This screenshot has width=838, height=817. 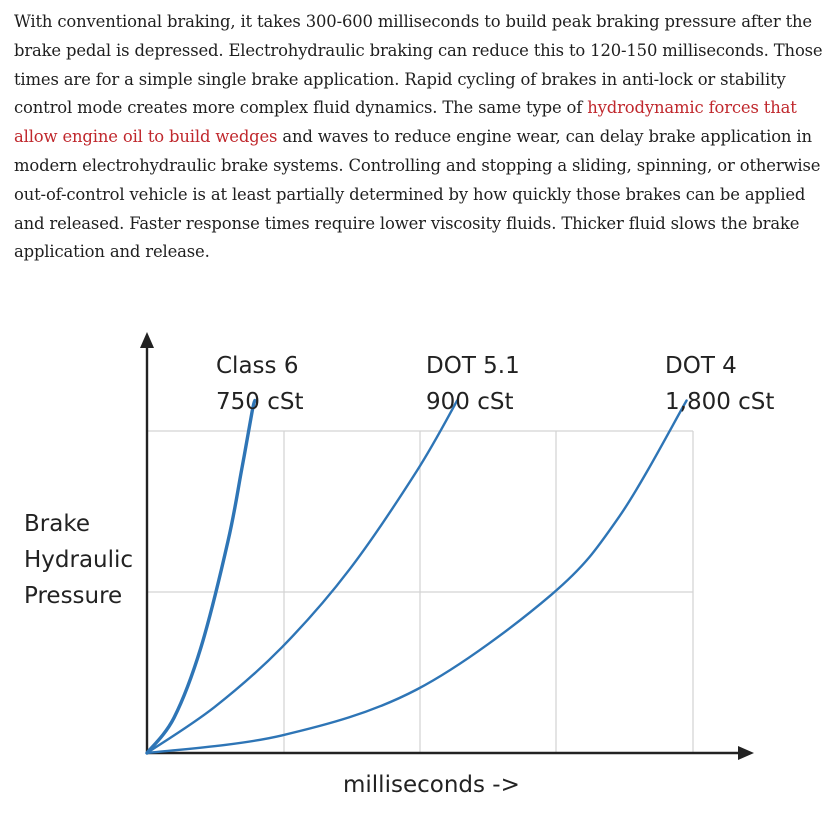 What do you see at coordinates (147, 340) in the screenshot?
I see `y-axis-arrow-icon` at bounding box center [147, 340].